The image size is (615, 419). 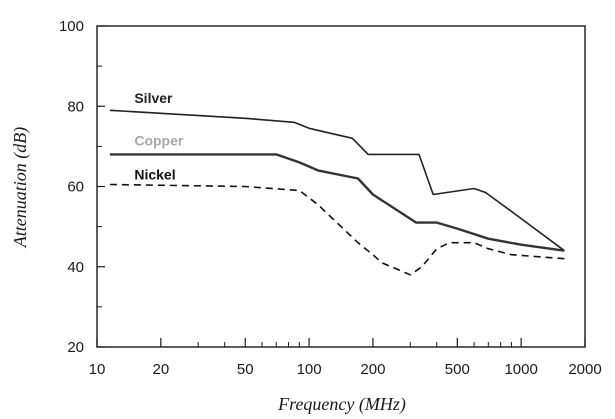 I want to click on series-label-nickel: Nickel, so click(x=154, y=174).